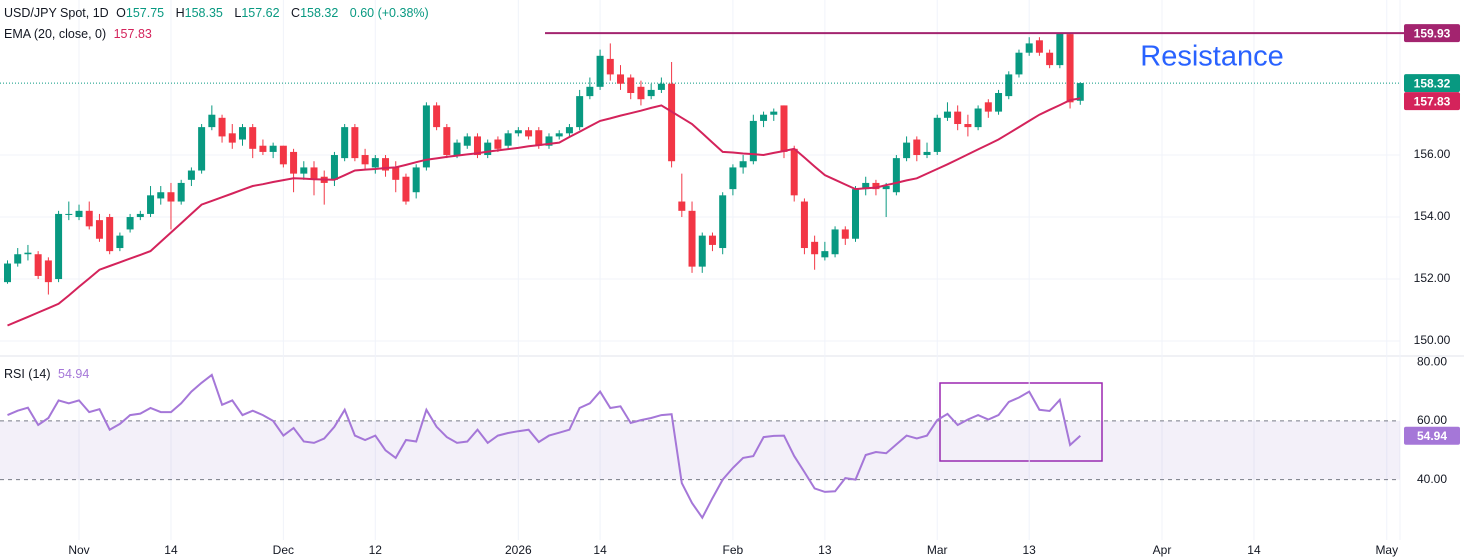 The image size is (1464, 559). What do you see at coordinates (1021, 422) in the screenshot?
I see `rsi-highlight-box` at bounding box center [1021, 422].